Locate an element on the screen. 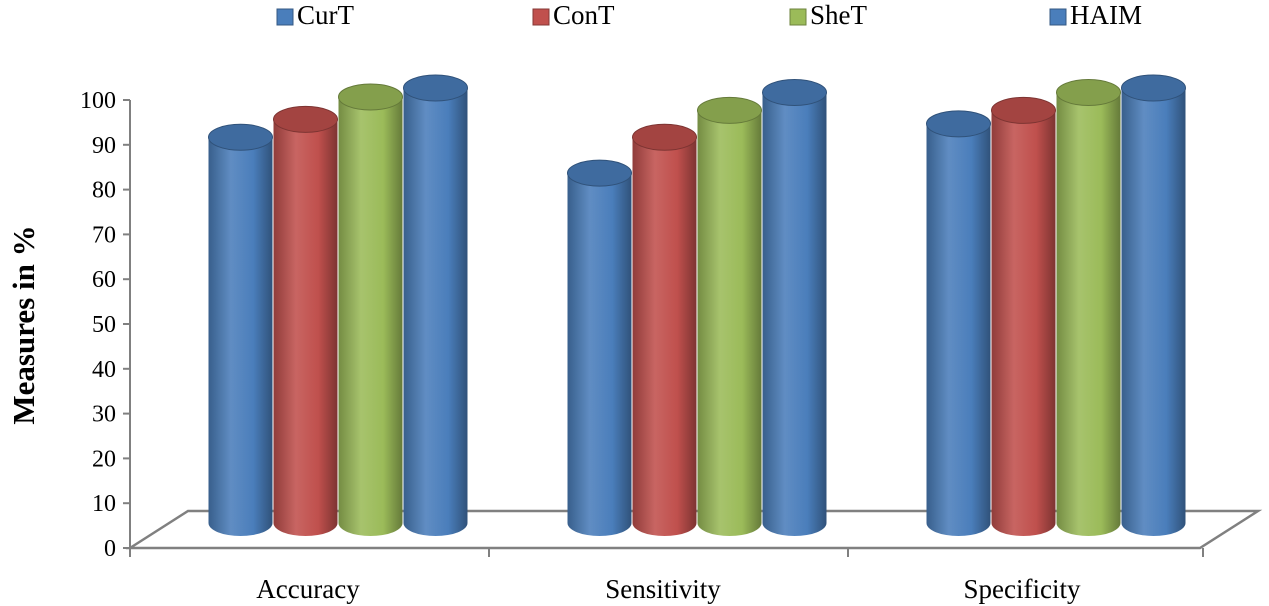 The image size is (1269, 606). legend-item-curt: CurT is located at coordinates (315, 15).